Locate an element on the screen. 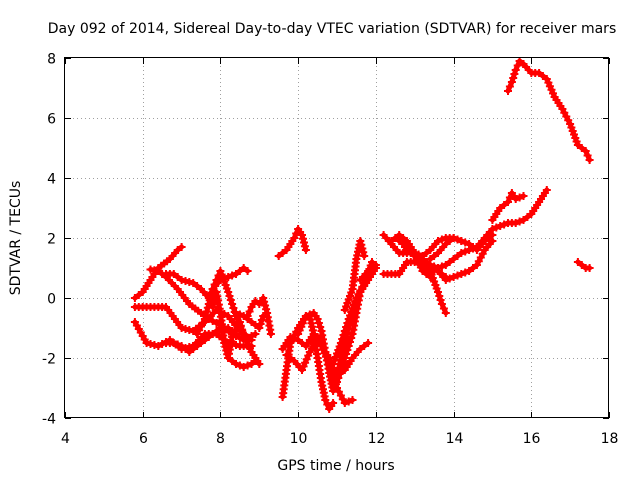 The image size is (640, 484). x-tick-label: 10 is located at coordinates (299, 439).